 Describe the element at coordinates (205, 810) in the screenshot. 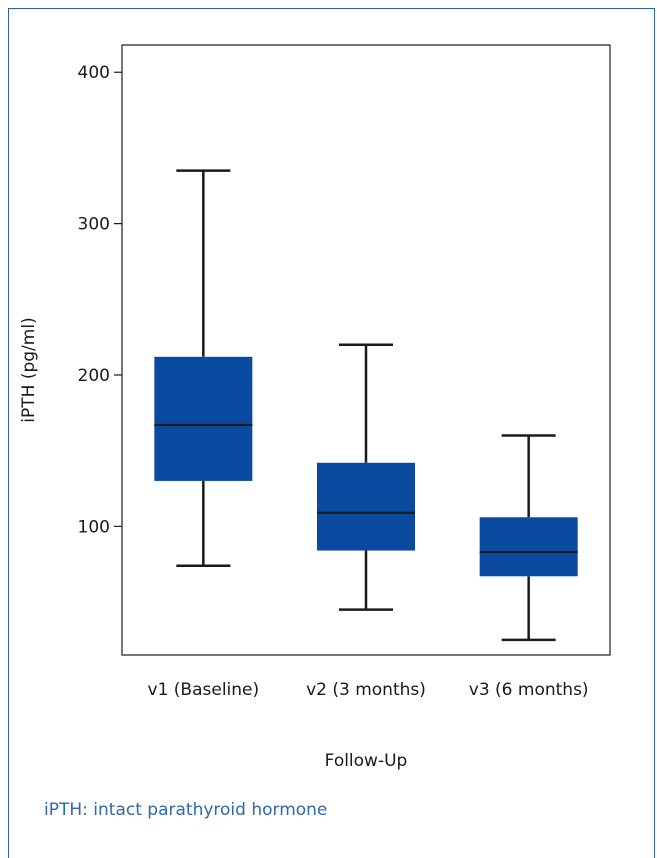

I see `footnote-text: : intact parathyroid hormone` at that location.